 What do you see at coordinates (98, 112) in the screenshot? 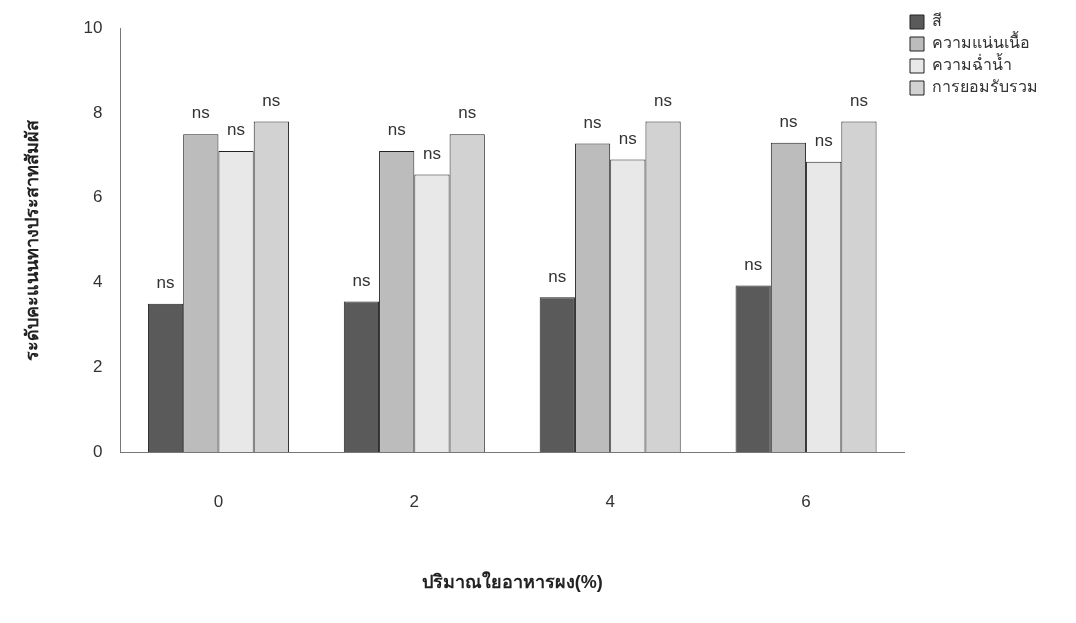
I see `y-tick-label: 8` at bounding box center [98, 112].